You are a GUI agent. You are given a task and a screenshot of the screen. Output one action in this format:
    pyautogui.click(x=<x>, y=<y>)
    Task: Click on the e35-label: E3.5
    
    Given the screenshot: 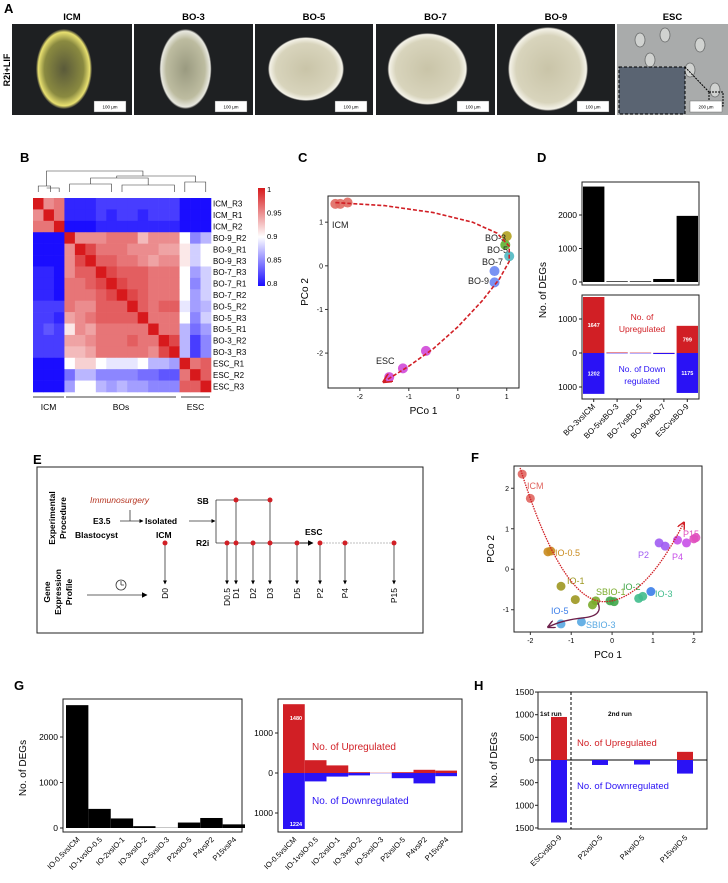 What is the action you would take?
    pyautogui.click(x=102, y=521)
    